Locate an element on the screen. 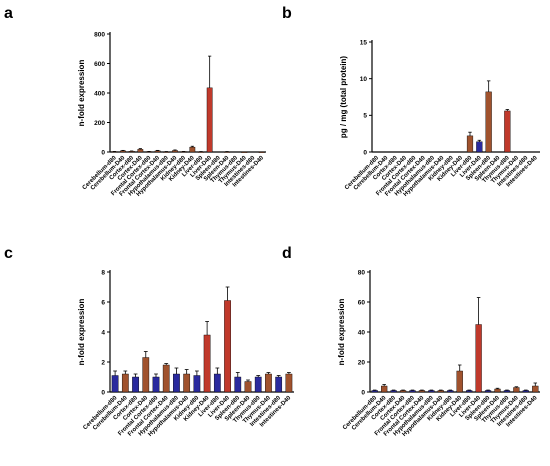  y-tick-label: 200 is located at coordinates (99, 123).